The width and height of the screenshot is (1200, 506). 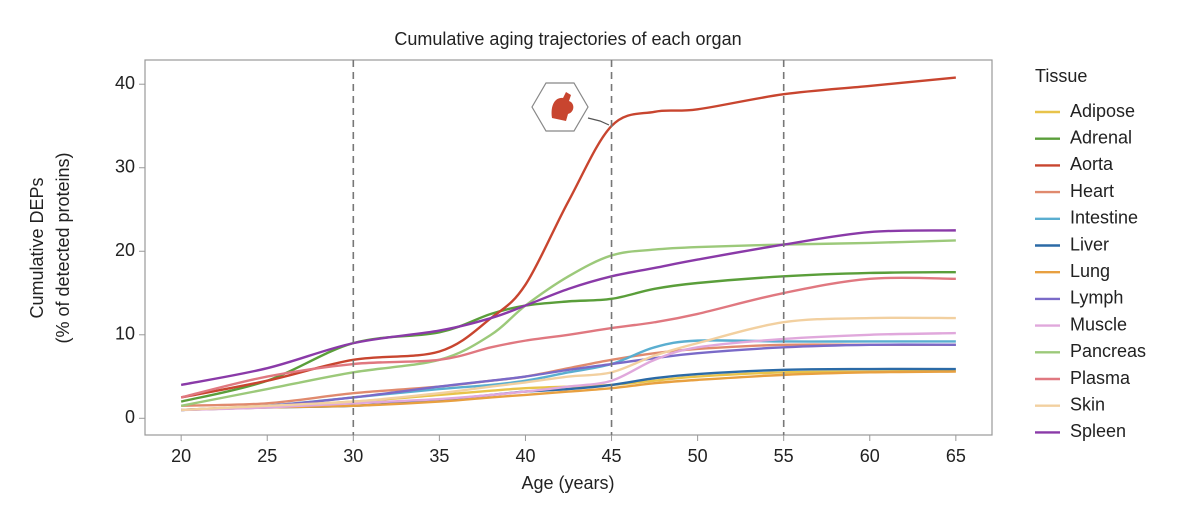 What do you see at coordinates (698, 456) in the screenshot?
I see `x-tick-label: 50` at bounding box center [698, 456].